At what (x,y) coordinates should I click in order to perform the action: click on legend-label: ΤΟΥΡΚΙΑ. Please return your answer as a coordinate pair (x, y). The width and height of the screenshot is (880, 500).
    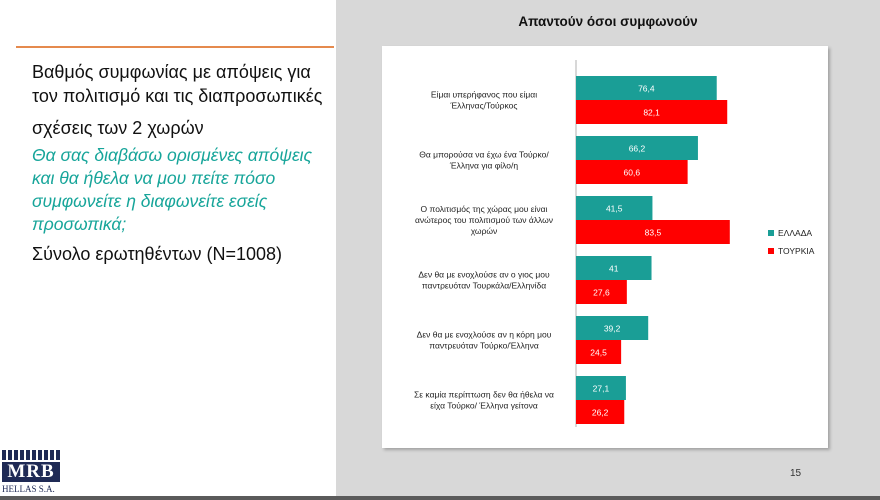
    Looking at the image, I should click on (796, 251).